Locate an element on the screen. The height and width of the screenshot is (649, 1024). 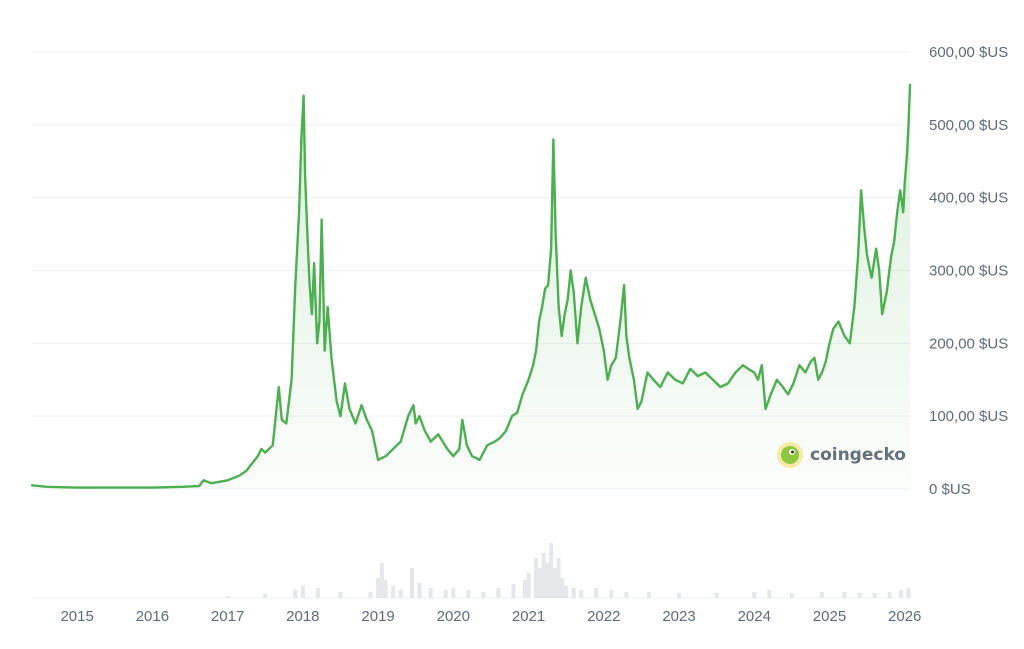
y-tick-label: 600,00 $US is located at coordinates (968, 52).